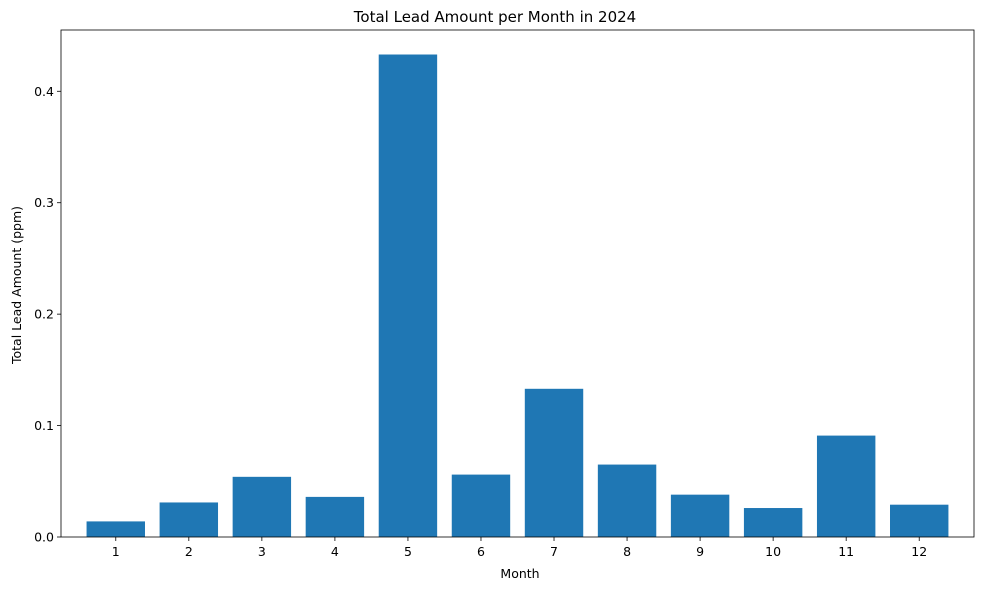 The height and width of the screenshot is (590, 989). Describe the element at coordinates (481, 551) in the screenshot. I see `x-tick-label: 6` at that location.